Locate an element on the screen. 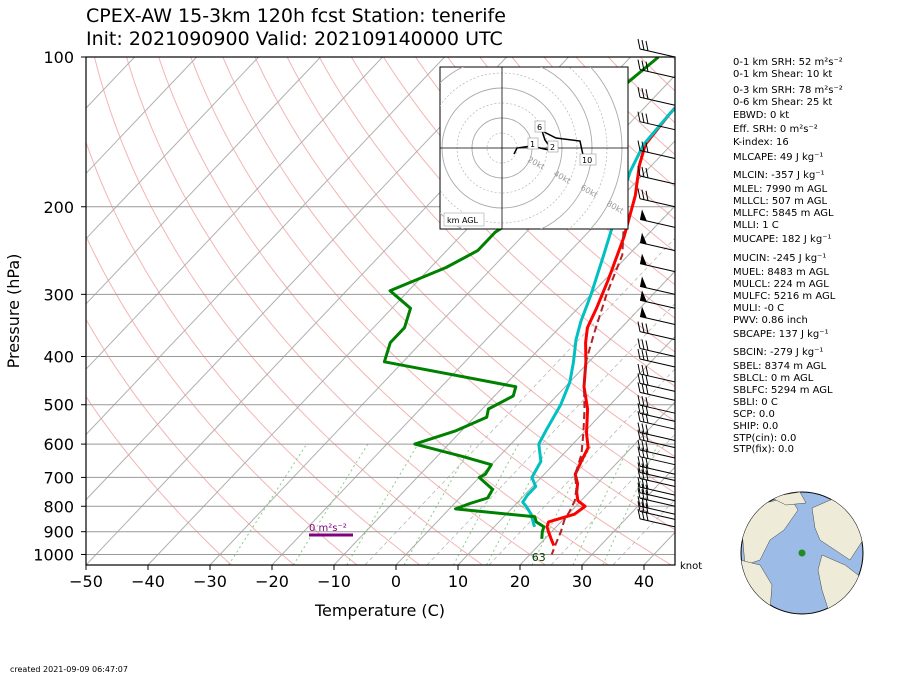 The image size is (906, 675). svg-text: 2 is located at coordinates (552, 147).